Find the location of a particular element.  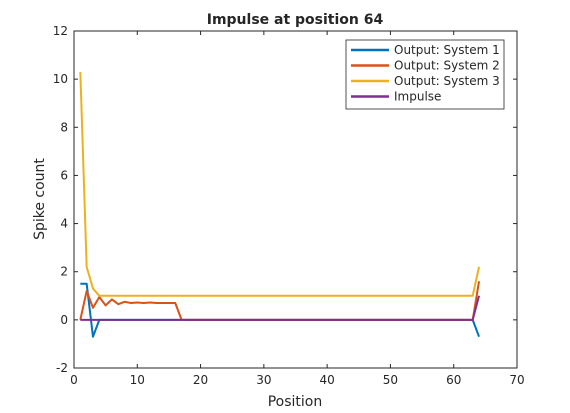

legend-label-output-system-3: Output: System 3 is located at coordinates (447, 81).